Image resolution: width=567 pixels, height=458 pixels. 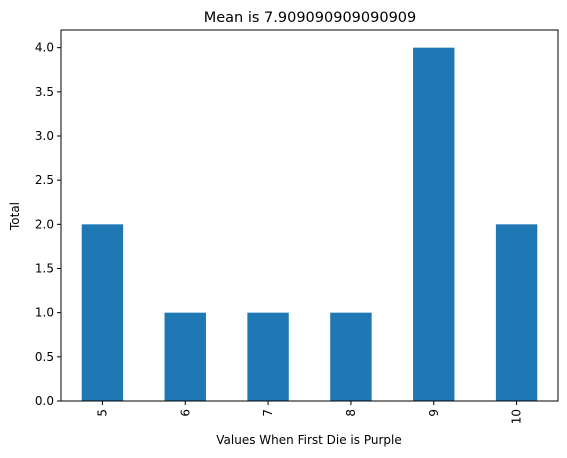 I want to click on y-tick-label: 0.0, so click(x=44, y=401).